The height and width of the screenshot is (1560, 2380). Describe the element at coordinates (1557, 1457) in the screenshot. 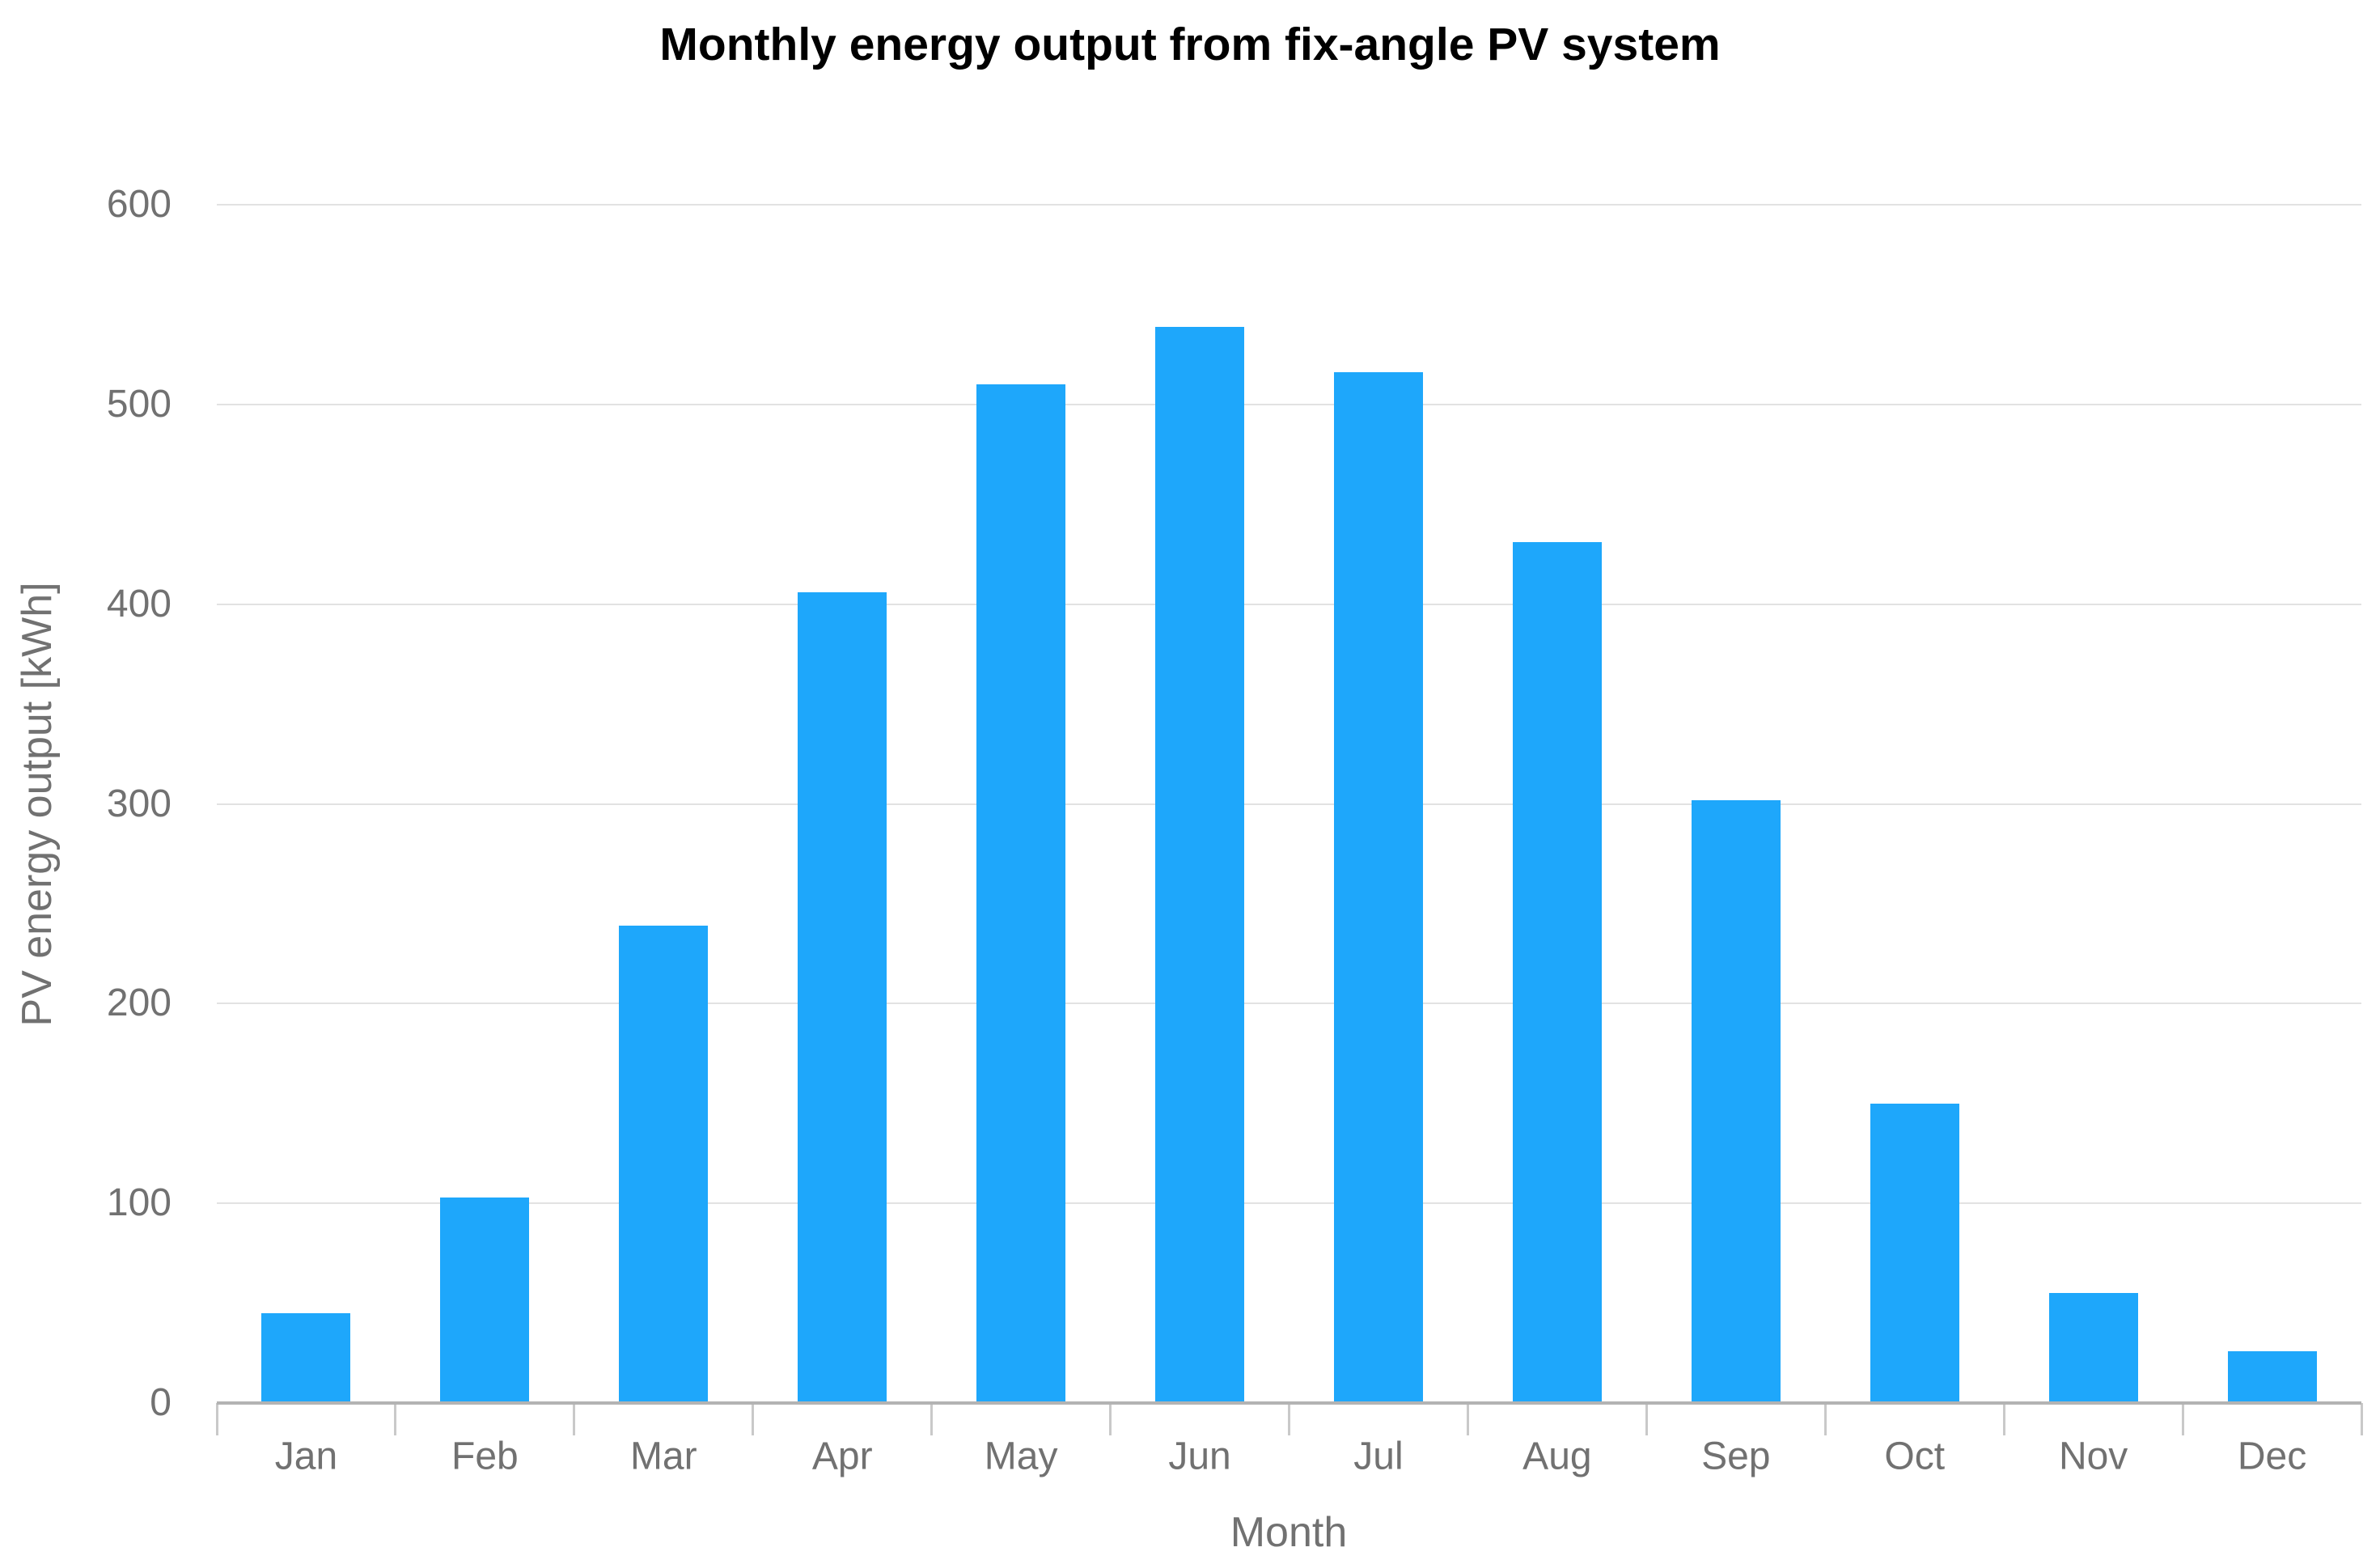

I see `x-tick-label-aug: Aug` at that location.